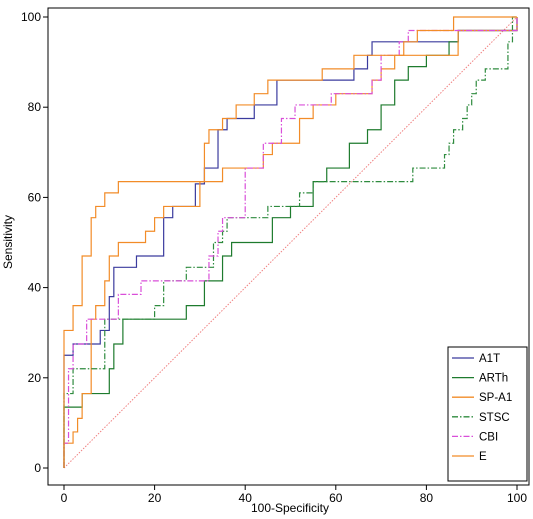 The image size is (533, 519). I want to click on legend-label: ARTh, so click(493, 379).